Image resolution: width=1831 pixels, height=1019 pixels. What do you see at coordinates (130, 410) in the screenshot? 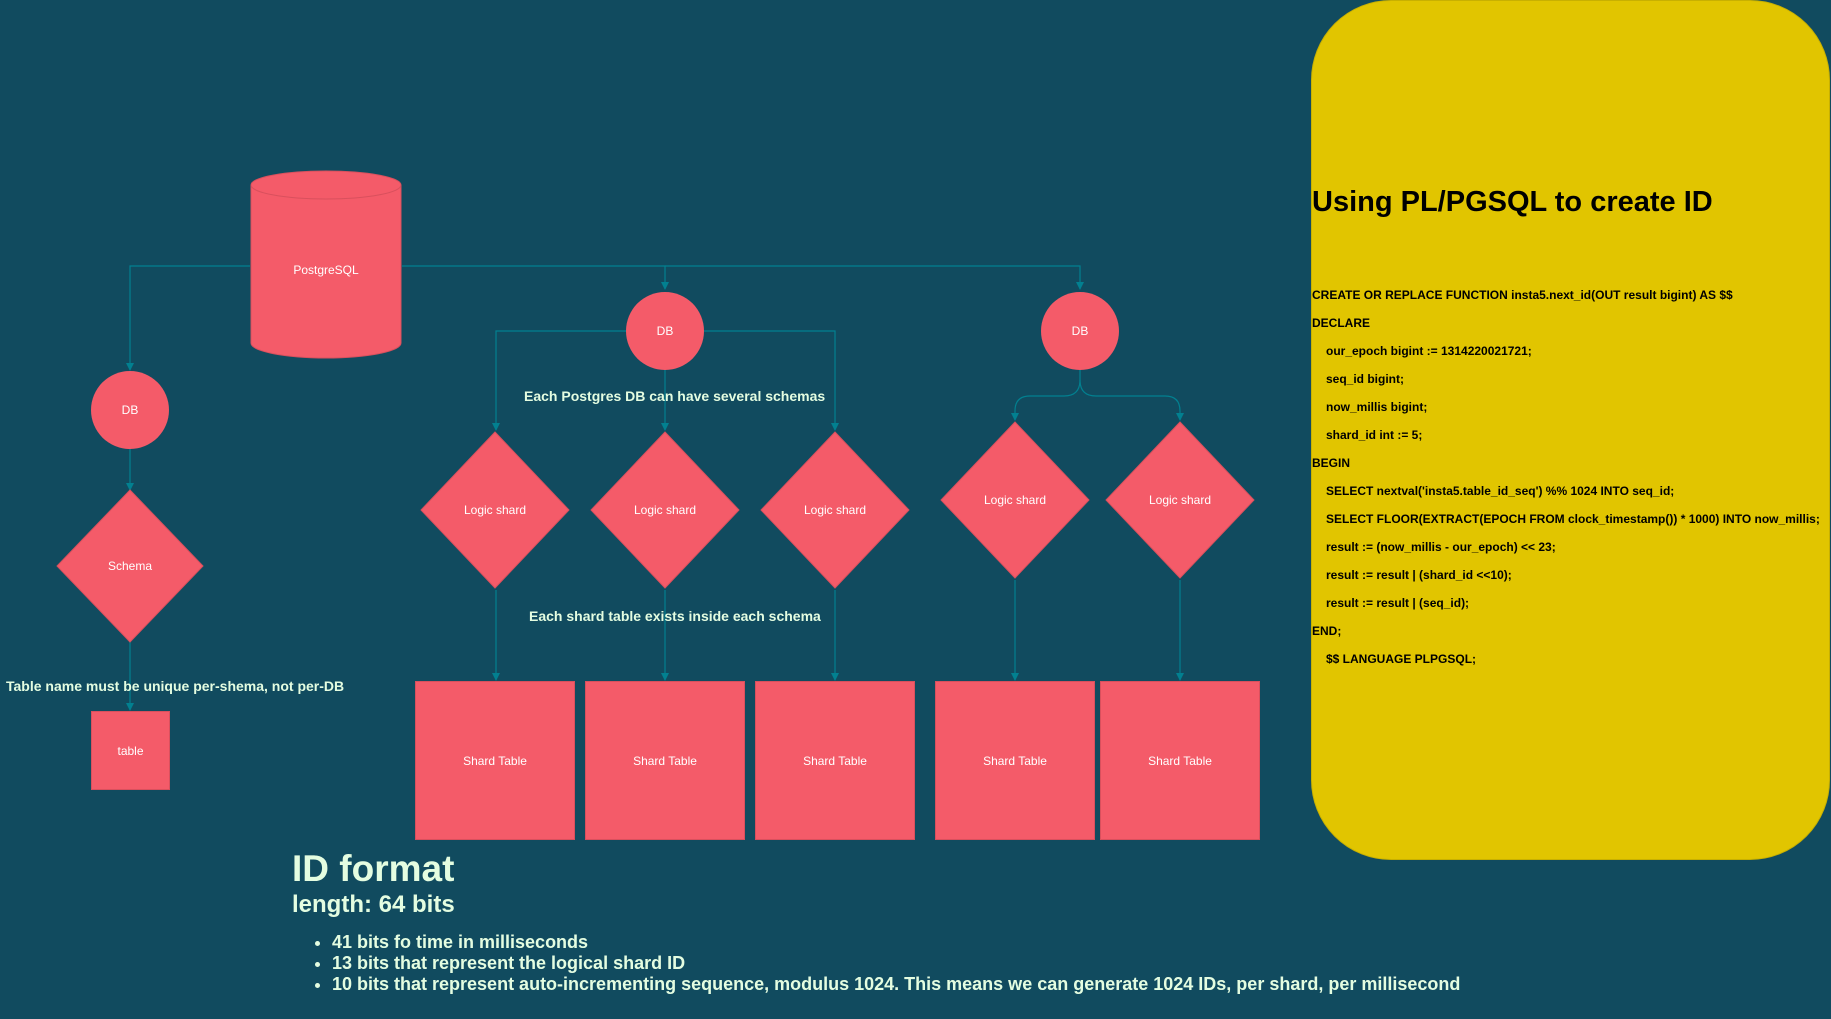
I see `db-node-1: DB` at bounding box center [130, 410].